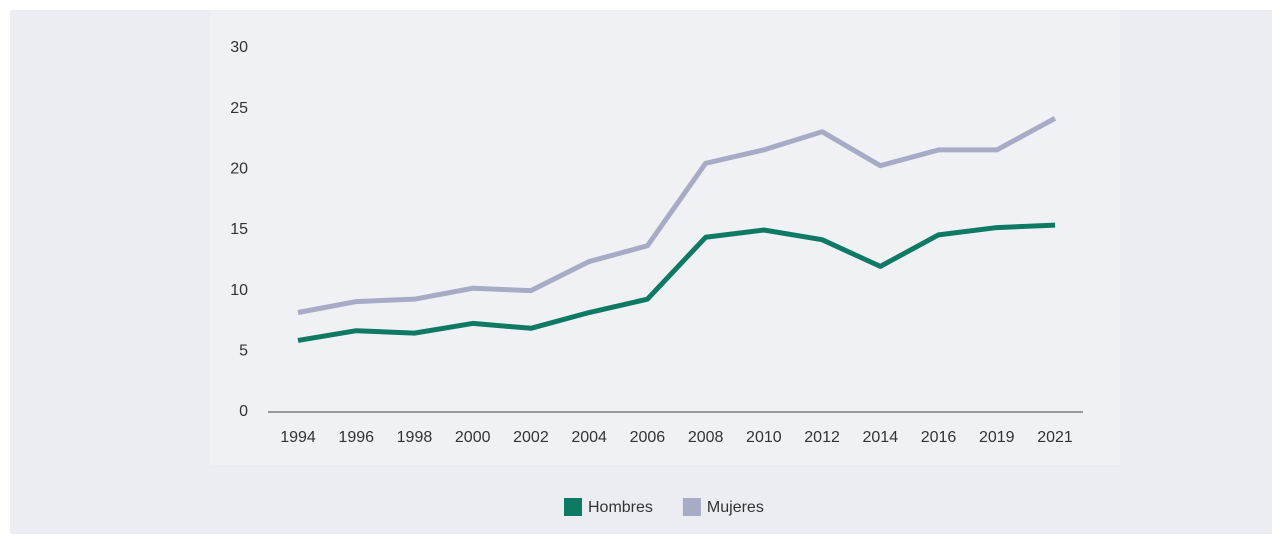 The height and width of the screenshot is (539, 1282). Describe the element at coordinates (243, 351) in the screenshot. I see `y-tick-label: 5` at that location.